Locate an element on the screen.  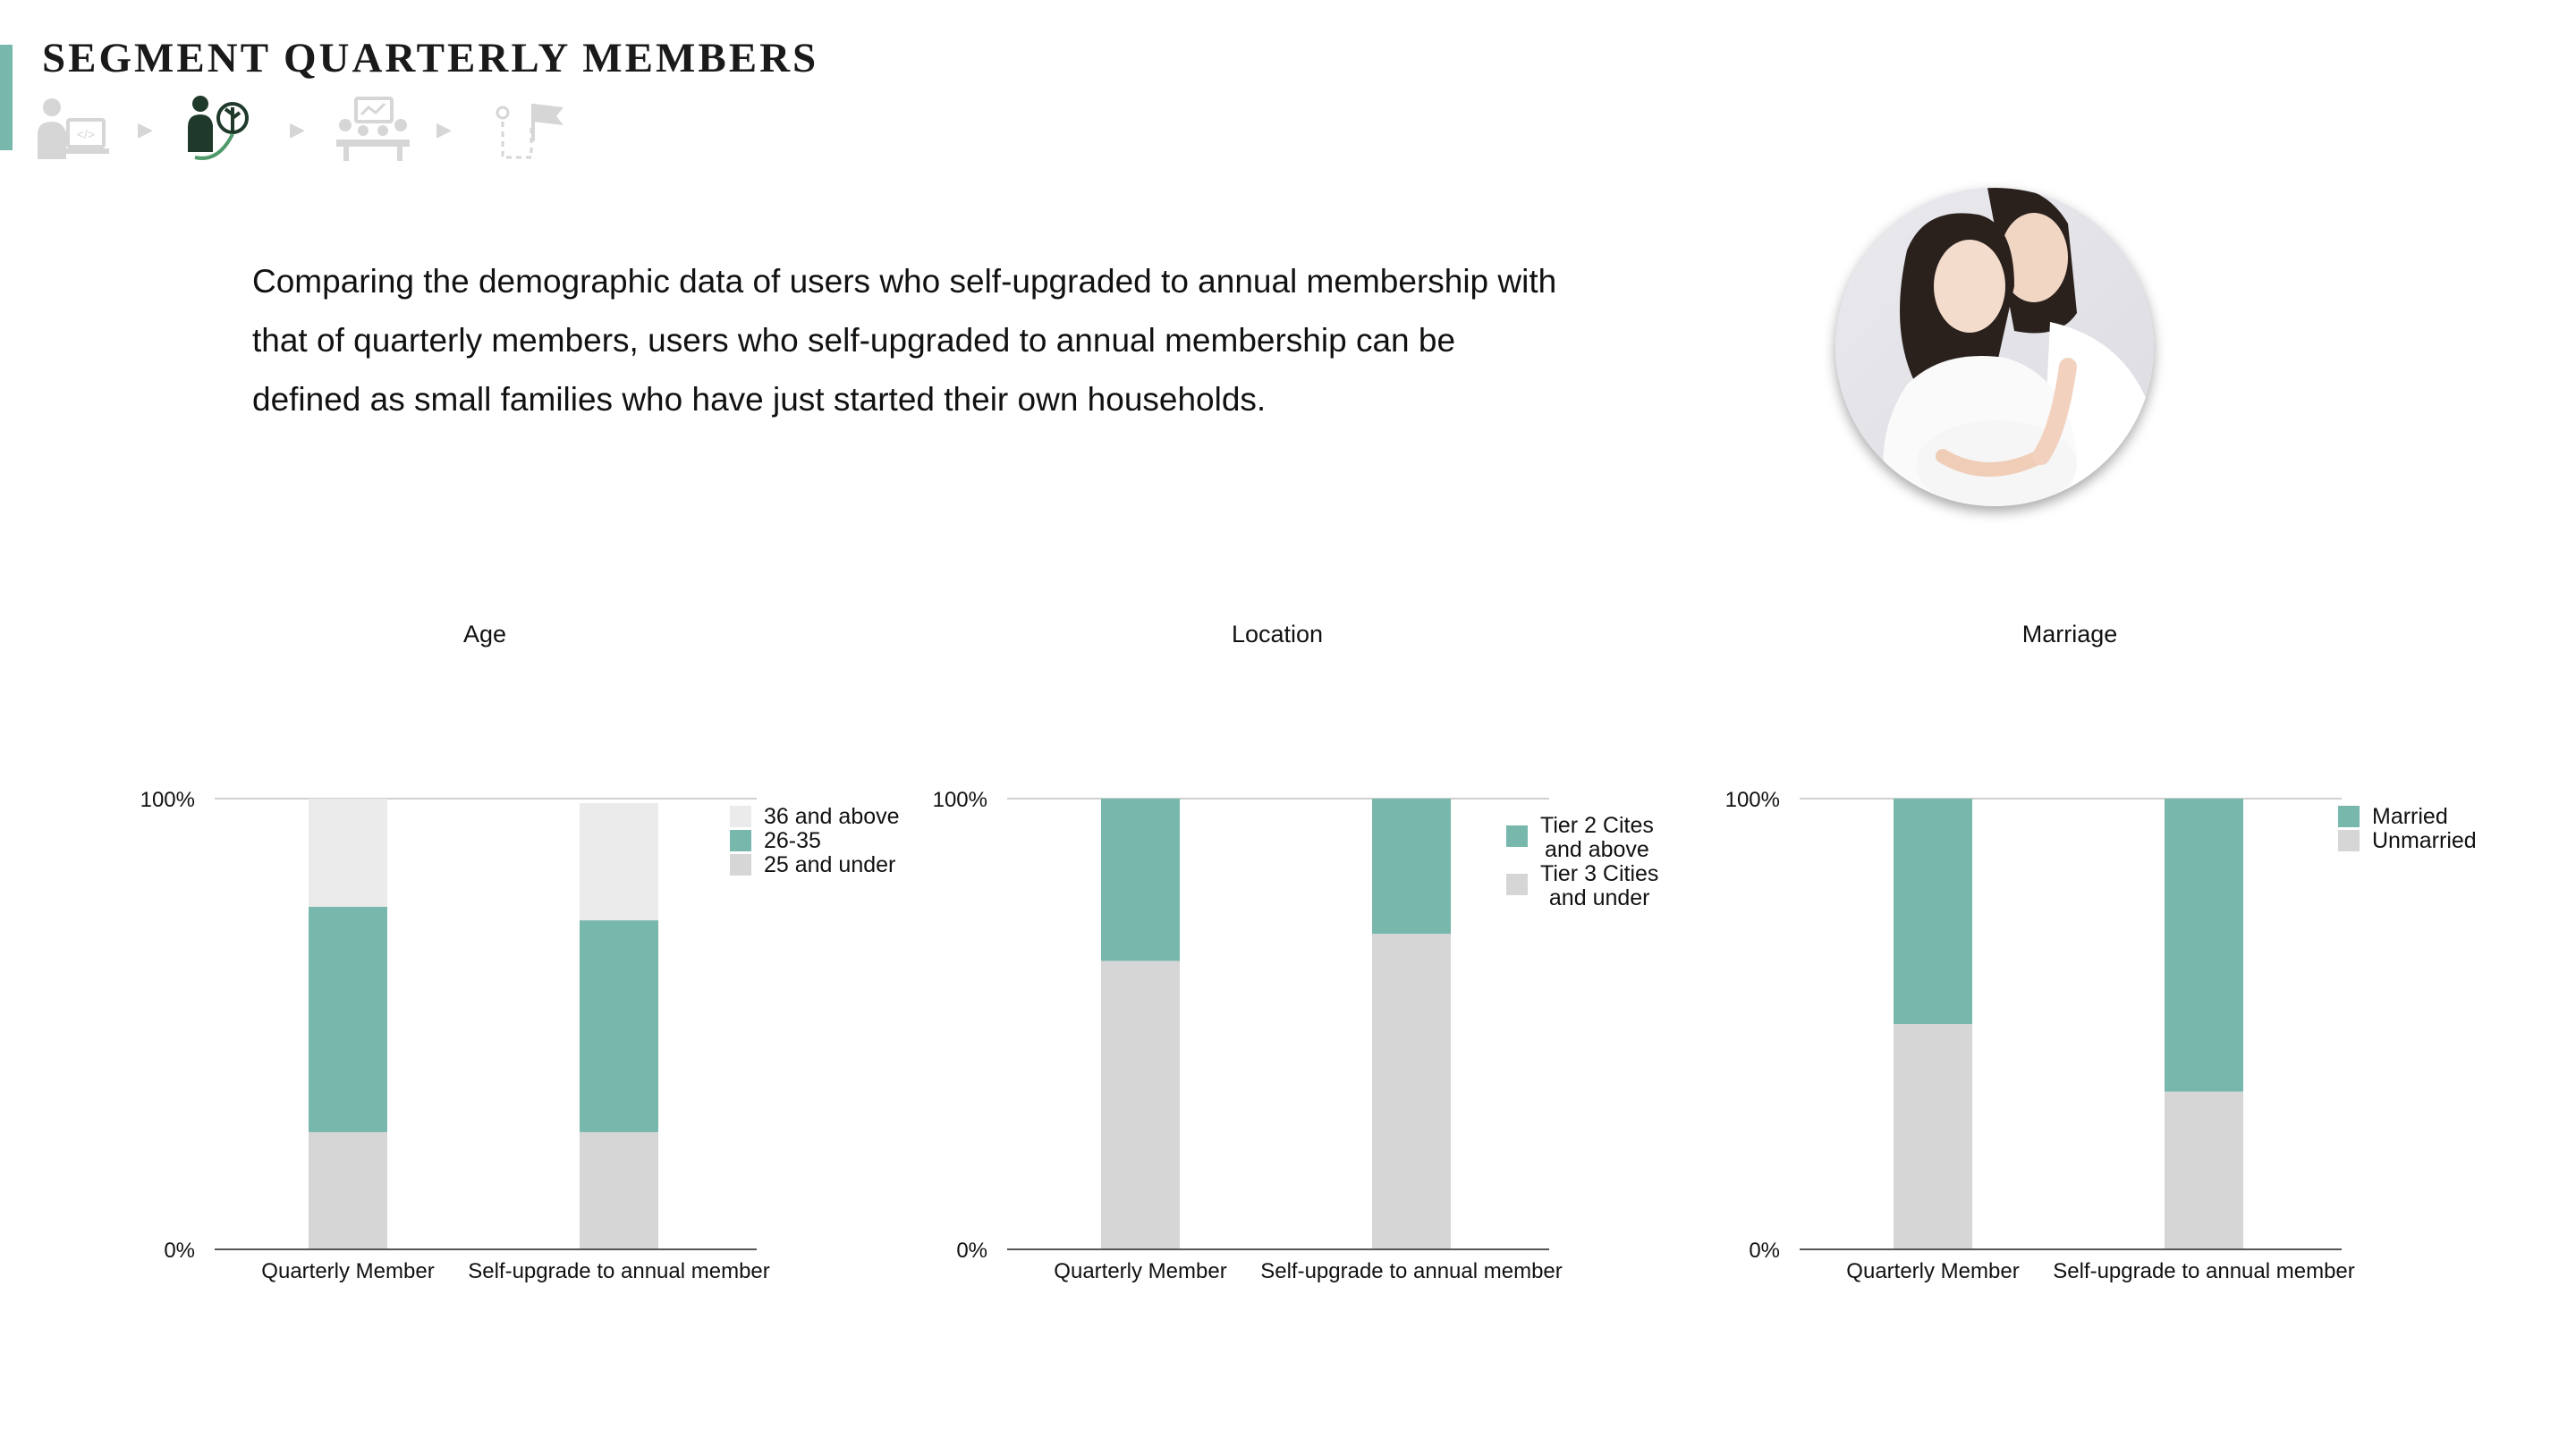
legend-item: Unmarried is located at coordinates (2407, 841).